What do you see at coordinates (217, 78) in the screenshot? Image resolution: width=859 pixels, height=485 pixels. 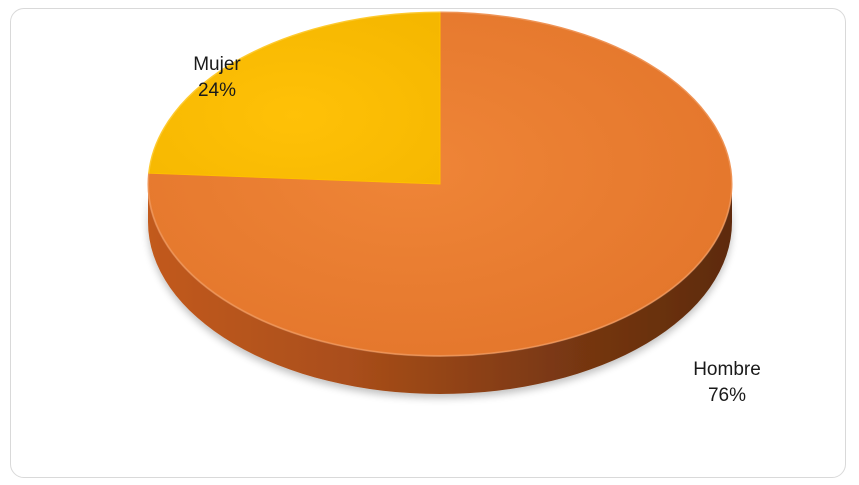 I see `slice-label-mujer: Mujer 24%` at bounding box center [217, 78].